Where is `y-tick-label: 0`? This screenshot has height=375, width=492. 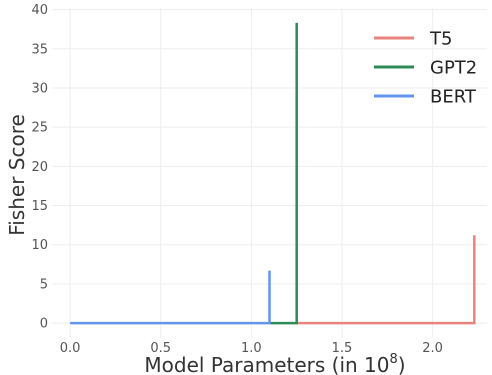
y-tick-label: 0 is located at coordinates (44, 324).